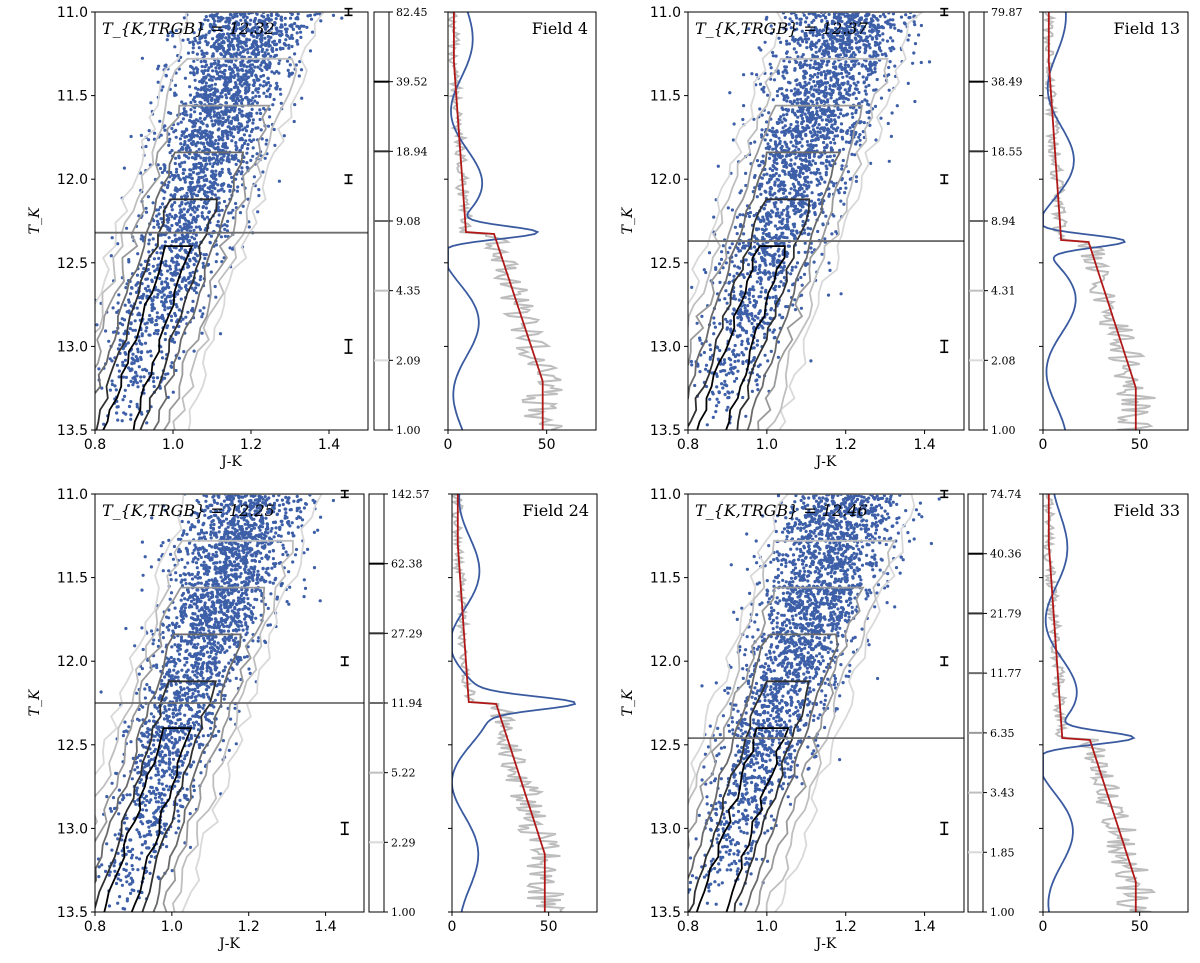 The height and width of the screenshot is (963, 1200). I want to click on colorbar-tick-label: 2.09, so click(408, 360).